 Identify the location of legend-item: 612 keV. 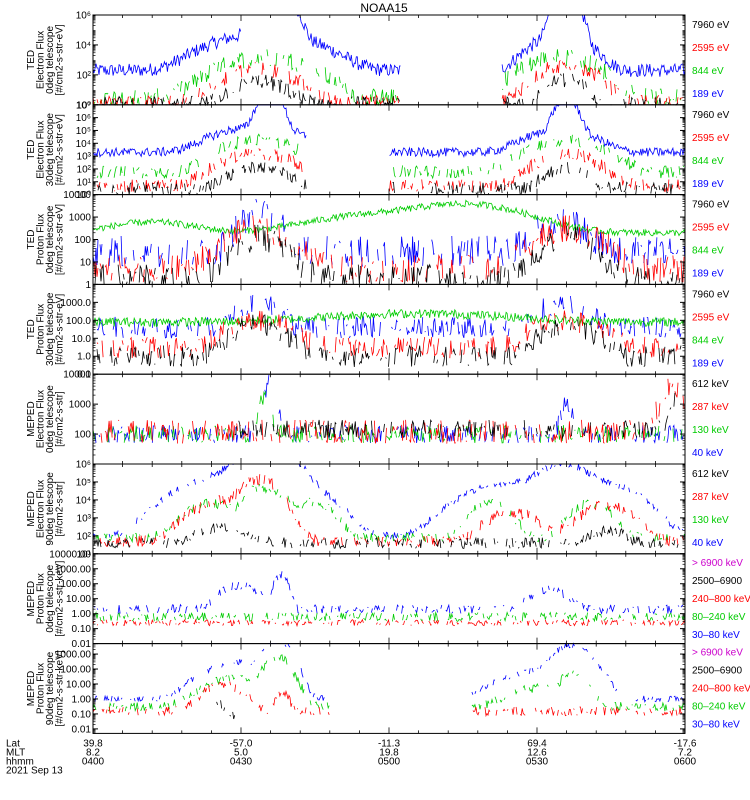
(710, 384).